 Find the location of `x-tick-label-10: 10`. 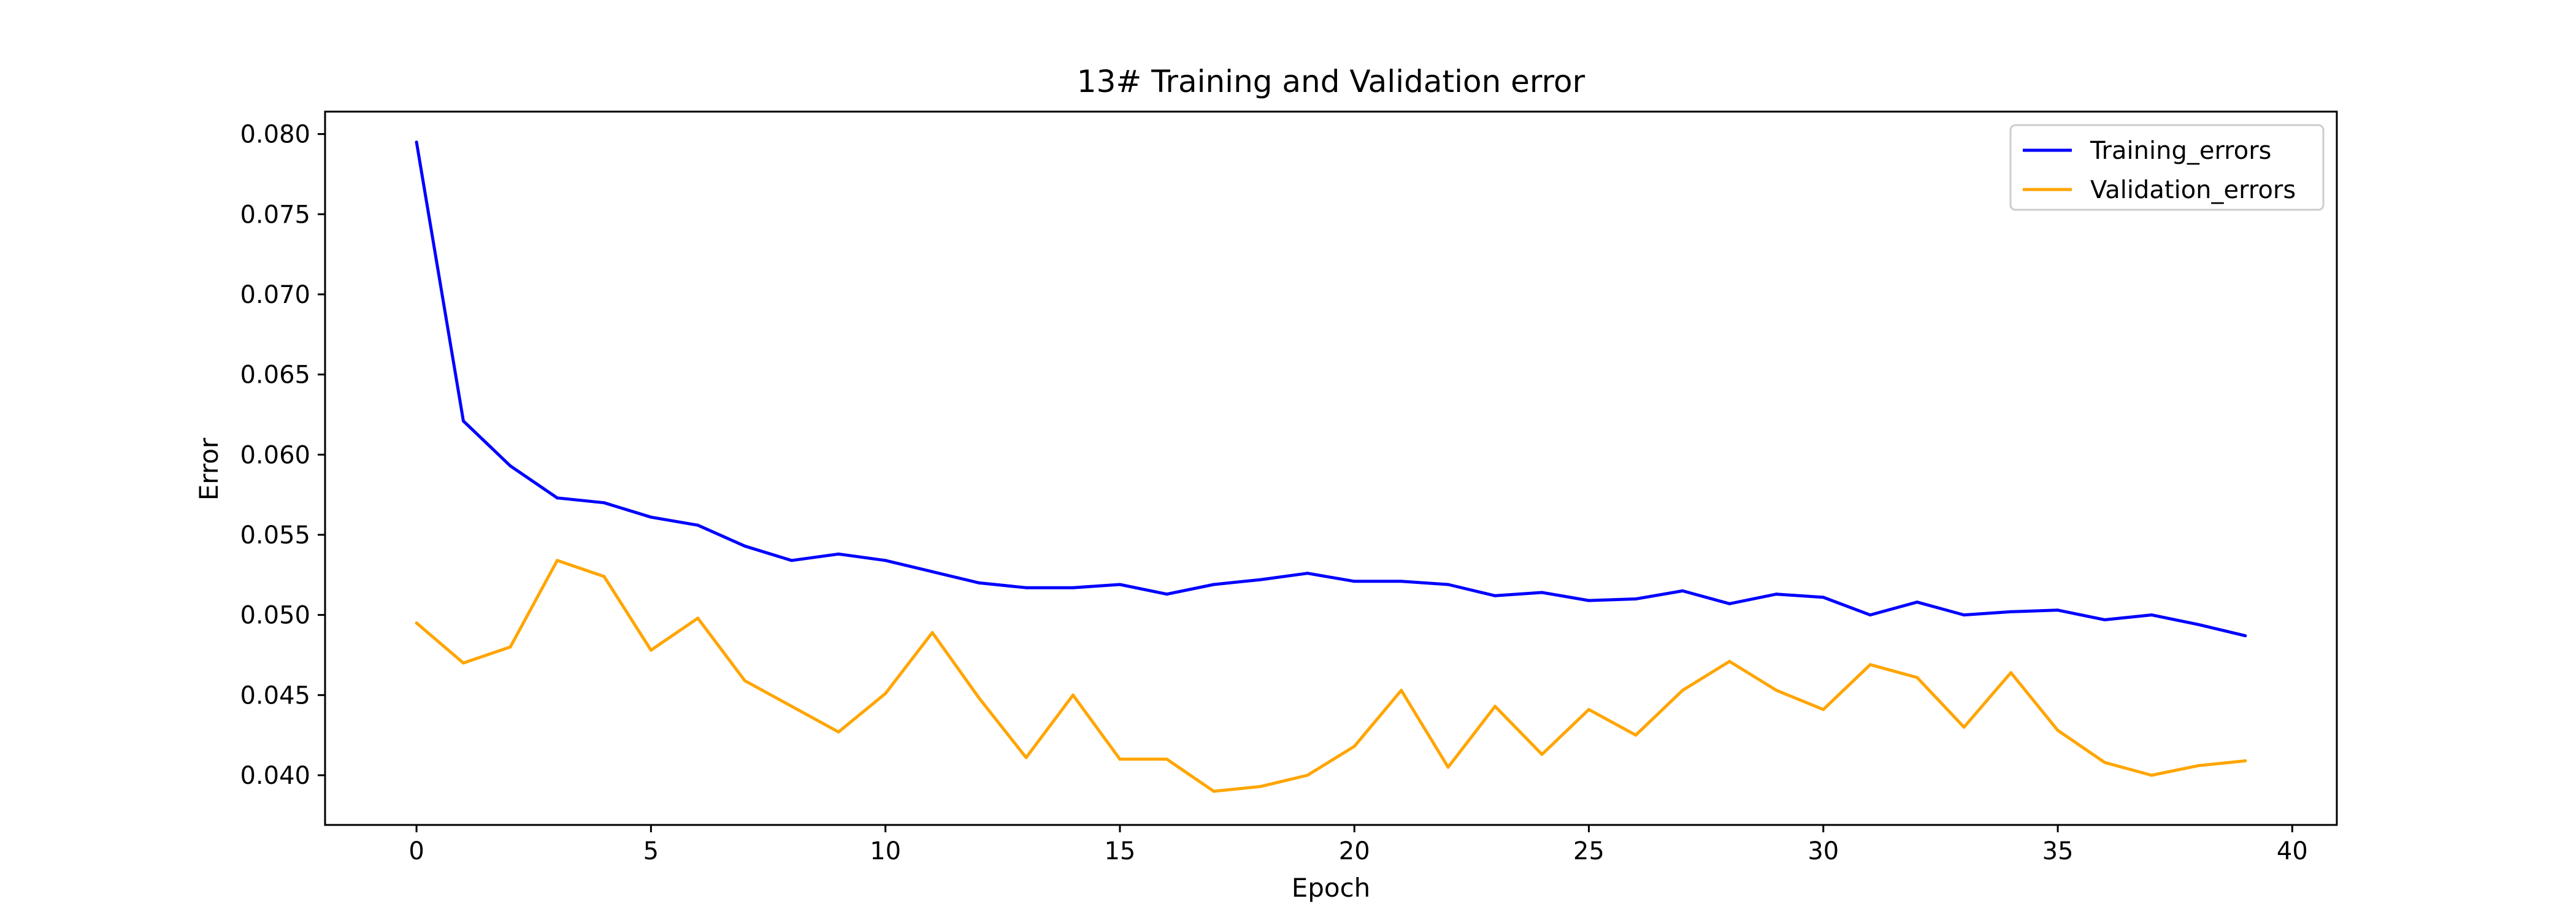

x-tick-label-10: 10 is located at coordinates (885, 851).